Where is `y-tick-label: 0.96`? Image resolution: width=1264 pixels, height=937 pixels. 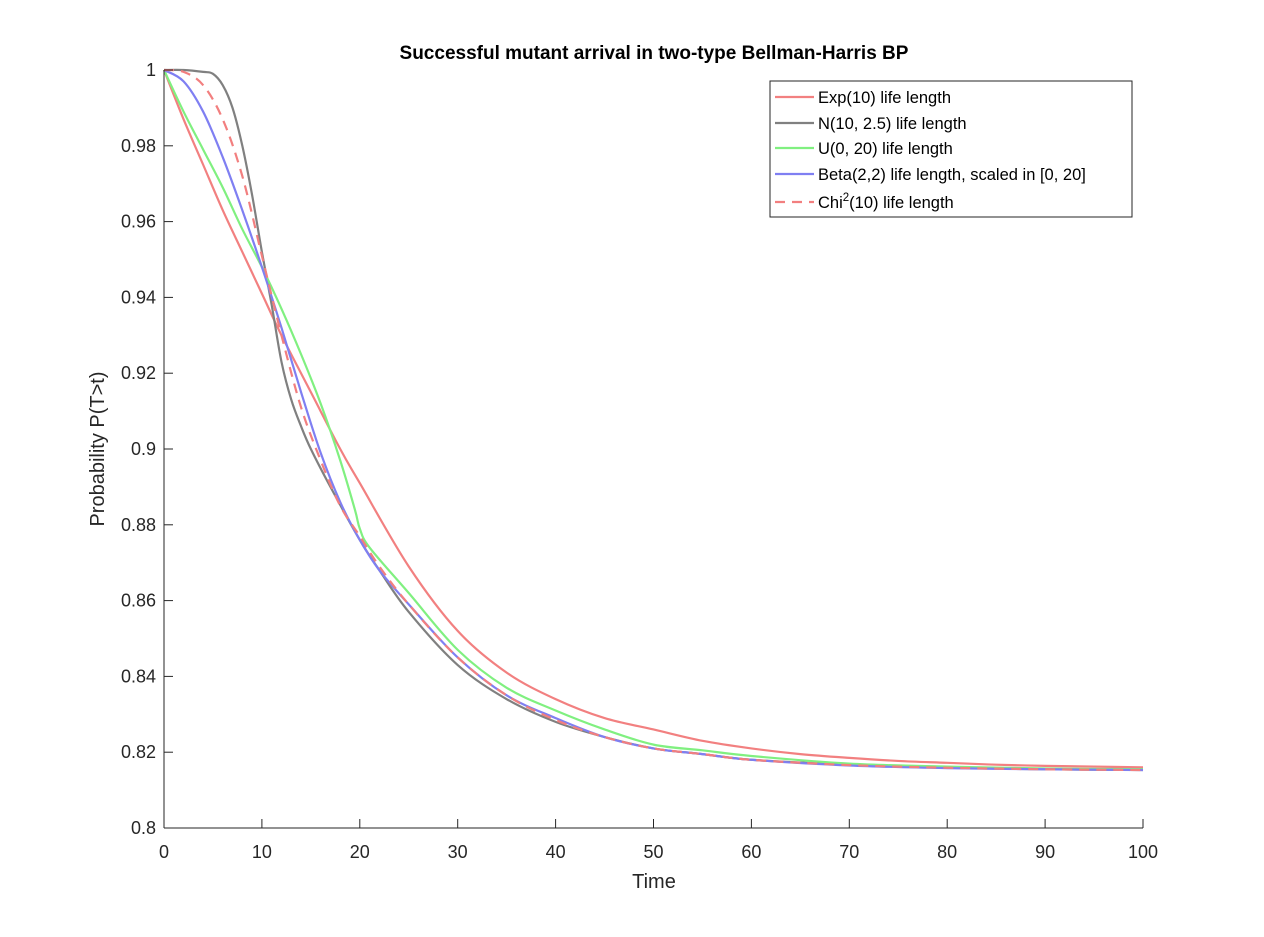 y-tick-label: 0.96 is located at coordinates (138, 222).